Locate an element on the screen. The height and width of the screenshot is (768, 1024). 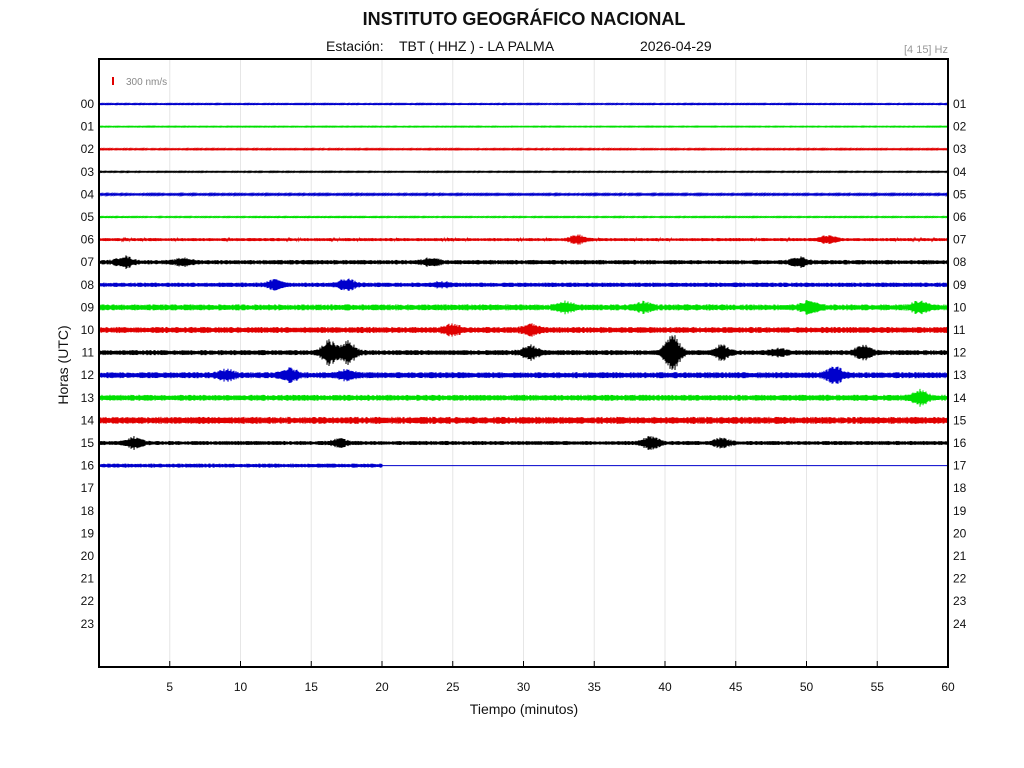
hour-label-right: 13 is located at coordinates (960, 375).